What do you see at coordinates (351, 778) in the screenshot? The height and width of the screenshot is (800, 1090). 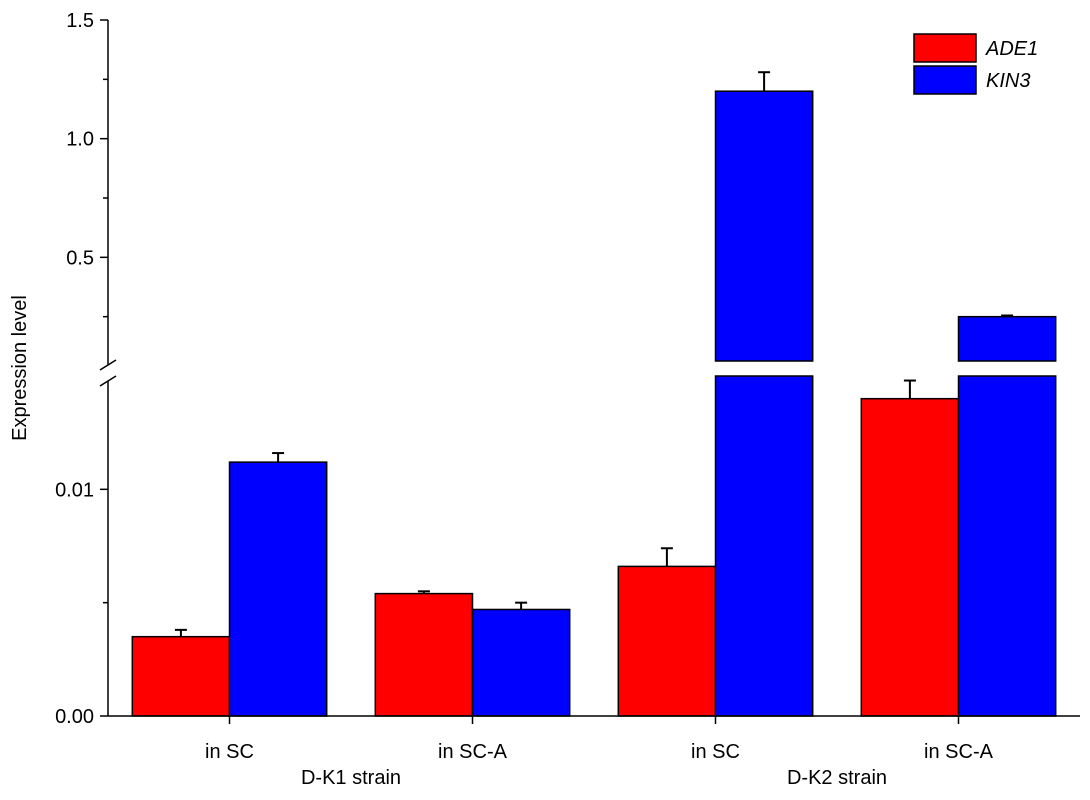 I see `group-label: D-K1 strain` at bounding box center [351, 778].